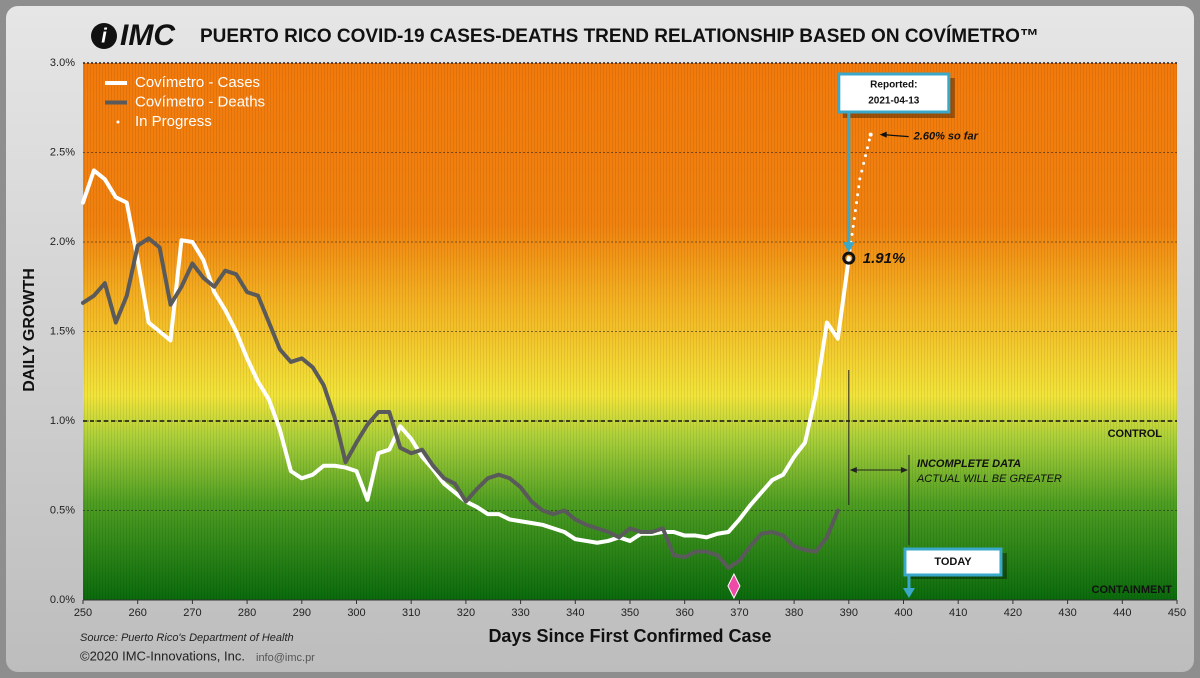  Describe the element at coordinates (302, 613) in the screenshot. I see `x-tick-label: 290` at that location.